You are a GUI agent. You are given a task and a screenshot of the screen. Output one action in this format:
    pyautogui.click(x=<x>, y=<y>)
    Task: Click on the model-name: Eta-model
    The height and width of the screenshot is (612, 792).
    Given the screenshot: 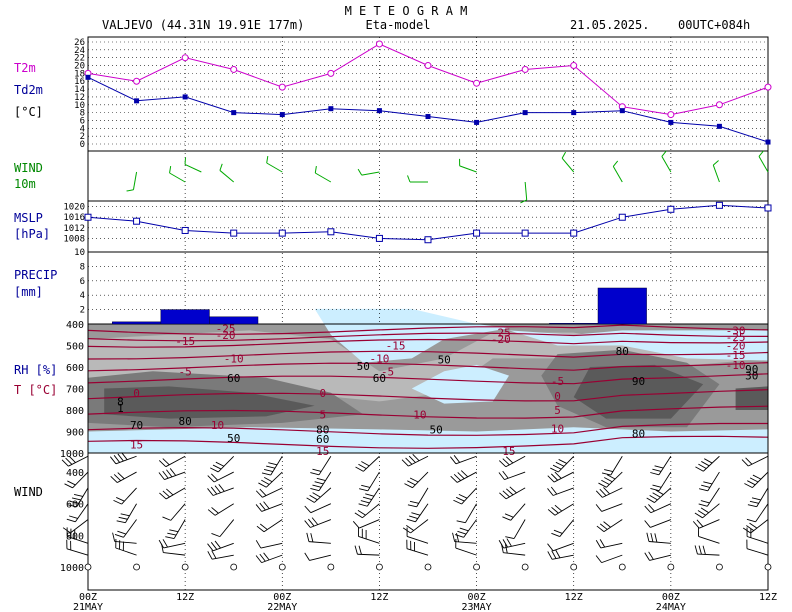 What is the action you would take?
    pyautogui.click(x=397, y=25)
    